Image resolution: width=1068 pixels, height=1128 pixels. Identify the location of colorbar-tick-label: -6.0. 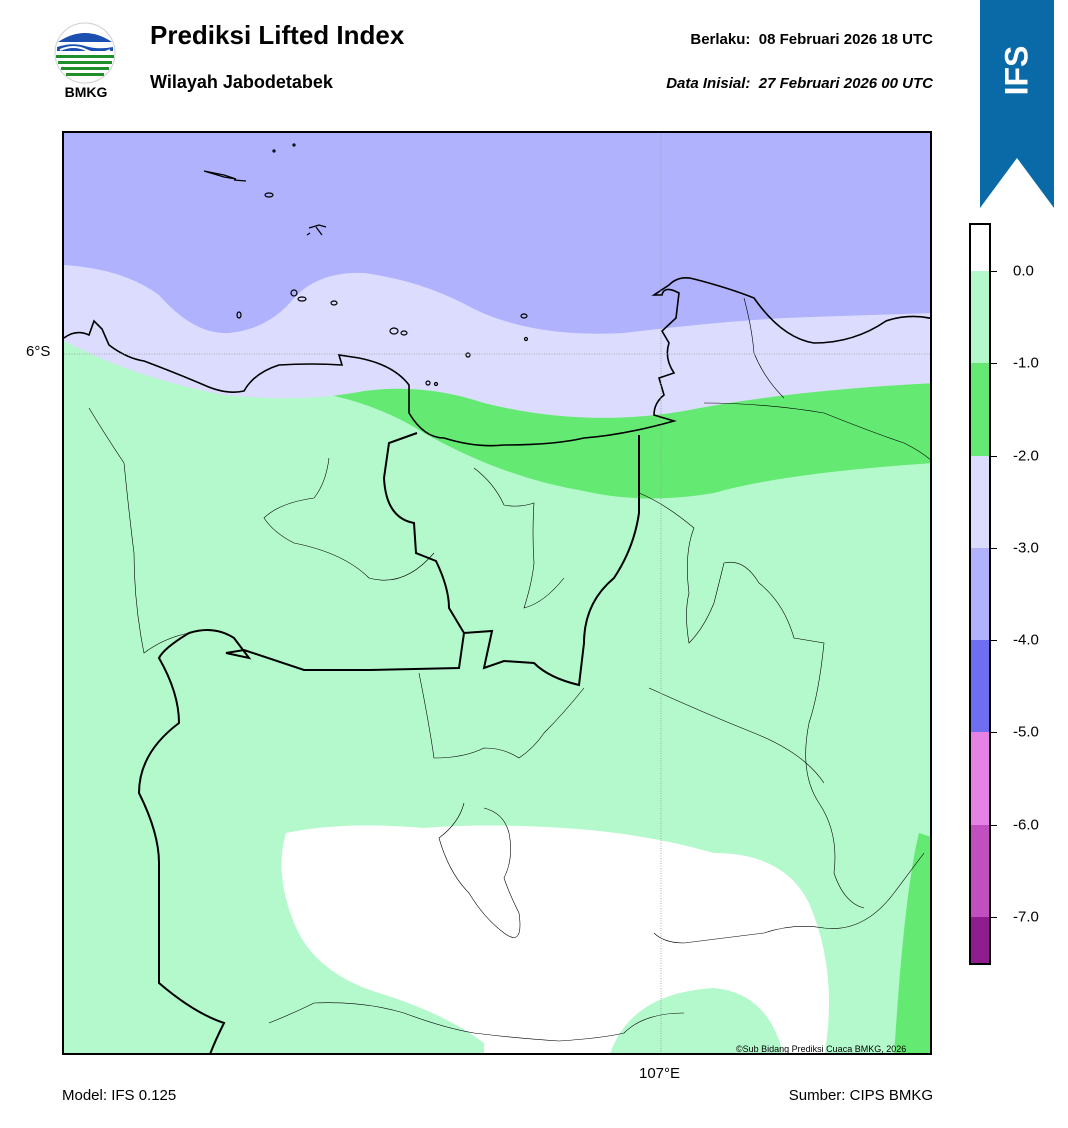
(1026, 825).